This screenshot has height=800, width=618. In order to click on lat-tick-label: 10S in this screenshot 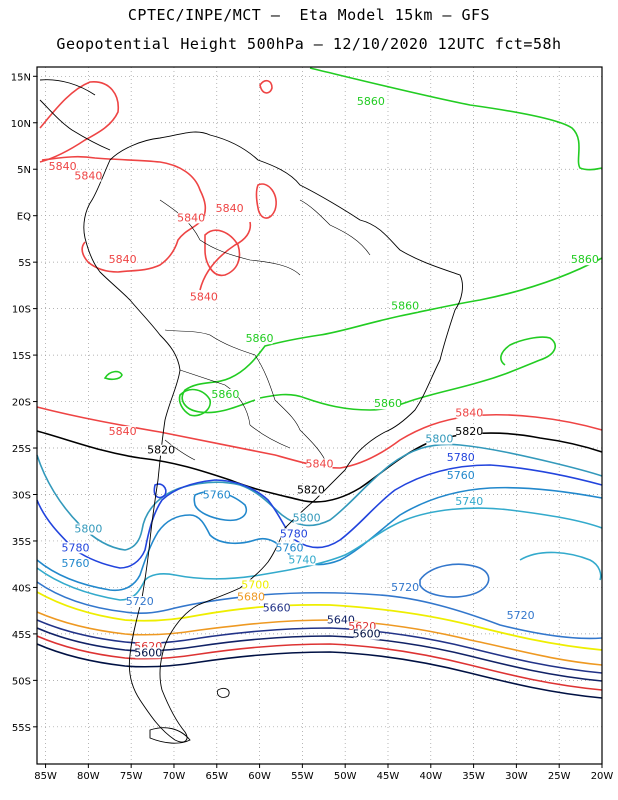, I will do `click(21, 310)`.